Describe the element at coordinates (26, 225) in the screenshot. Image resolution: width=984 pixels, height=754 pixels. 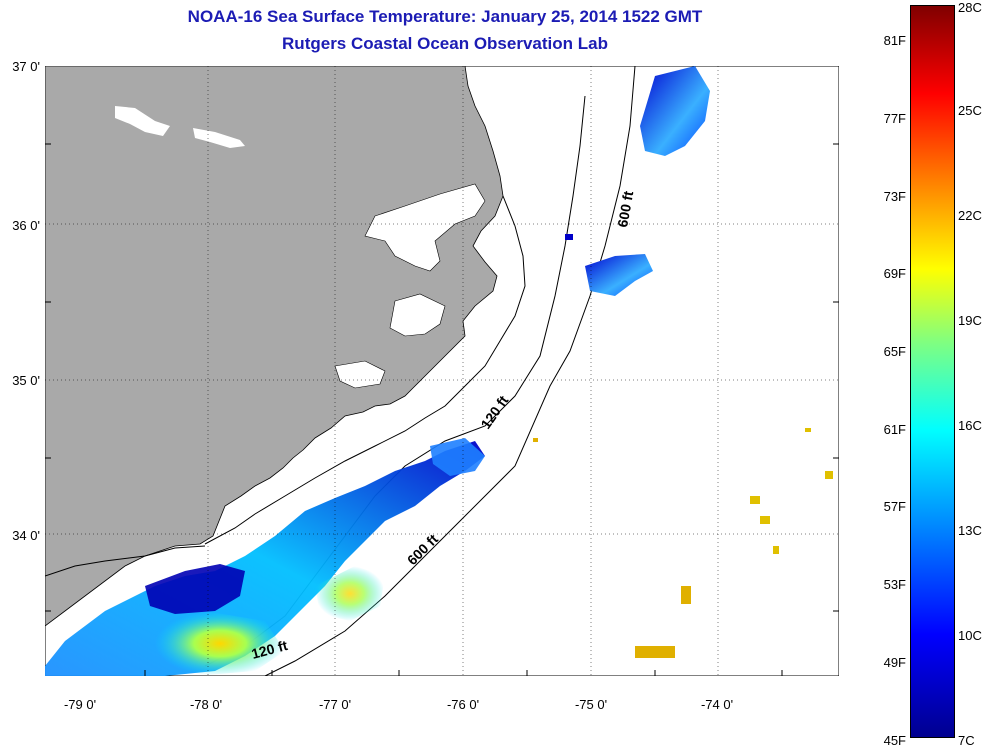
I see `lat-label-36: 36 0'` at that location.